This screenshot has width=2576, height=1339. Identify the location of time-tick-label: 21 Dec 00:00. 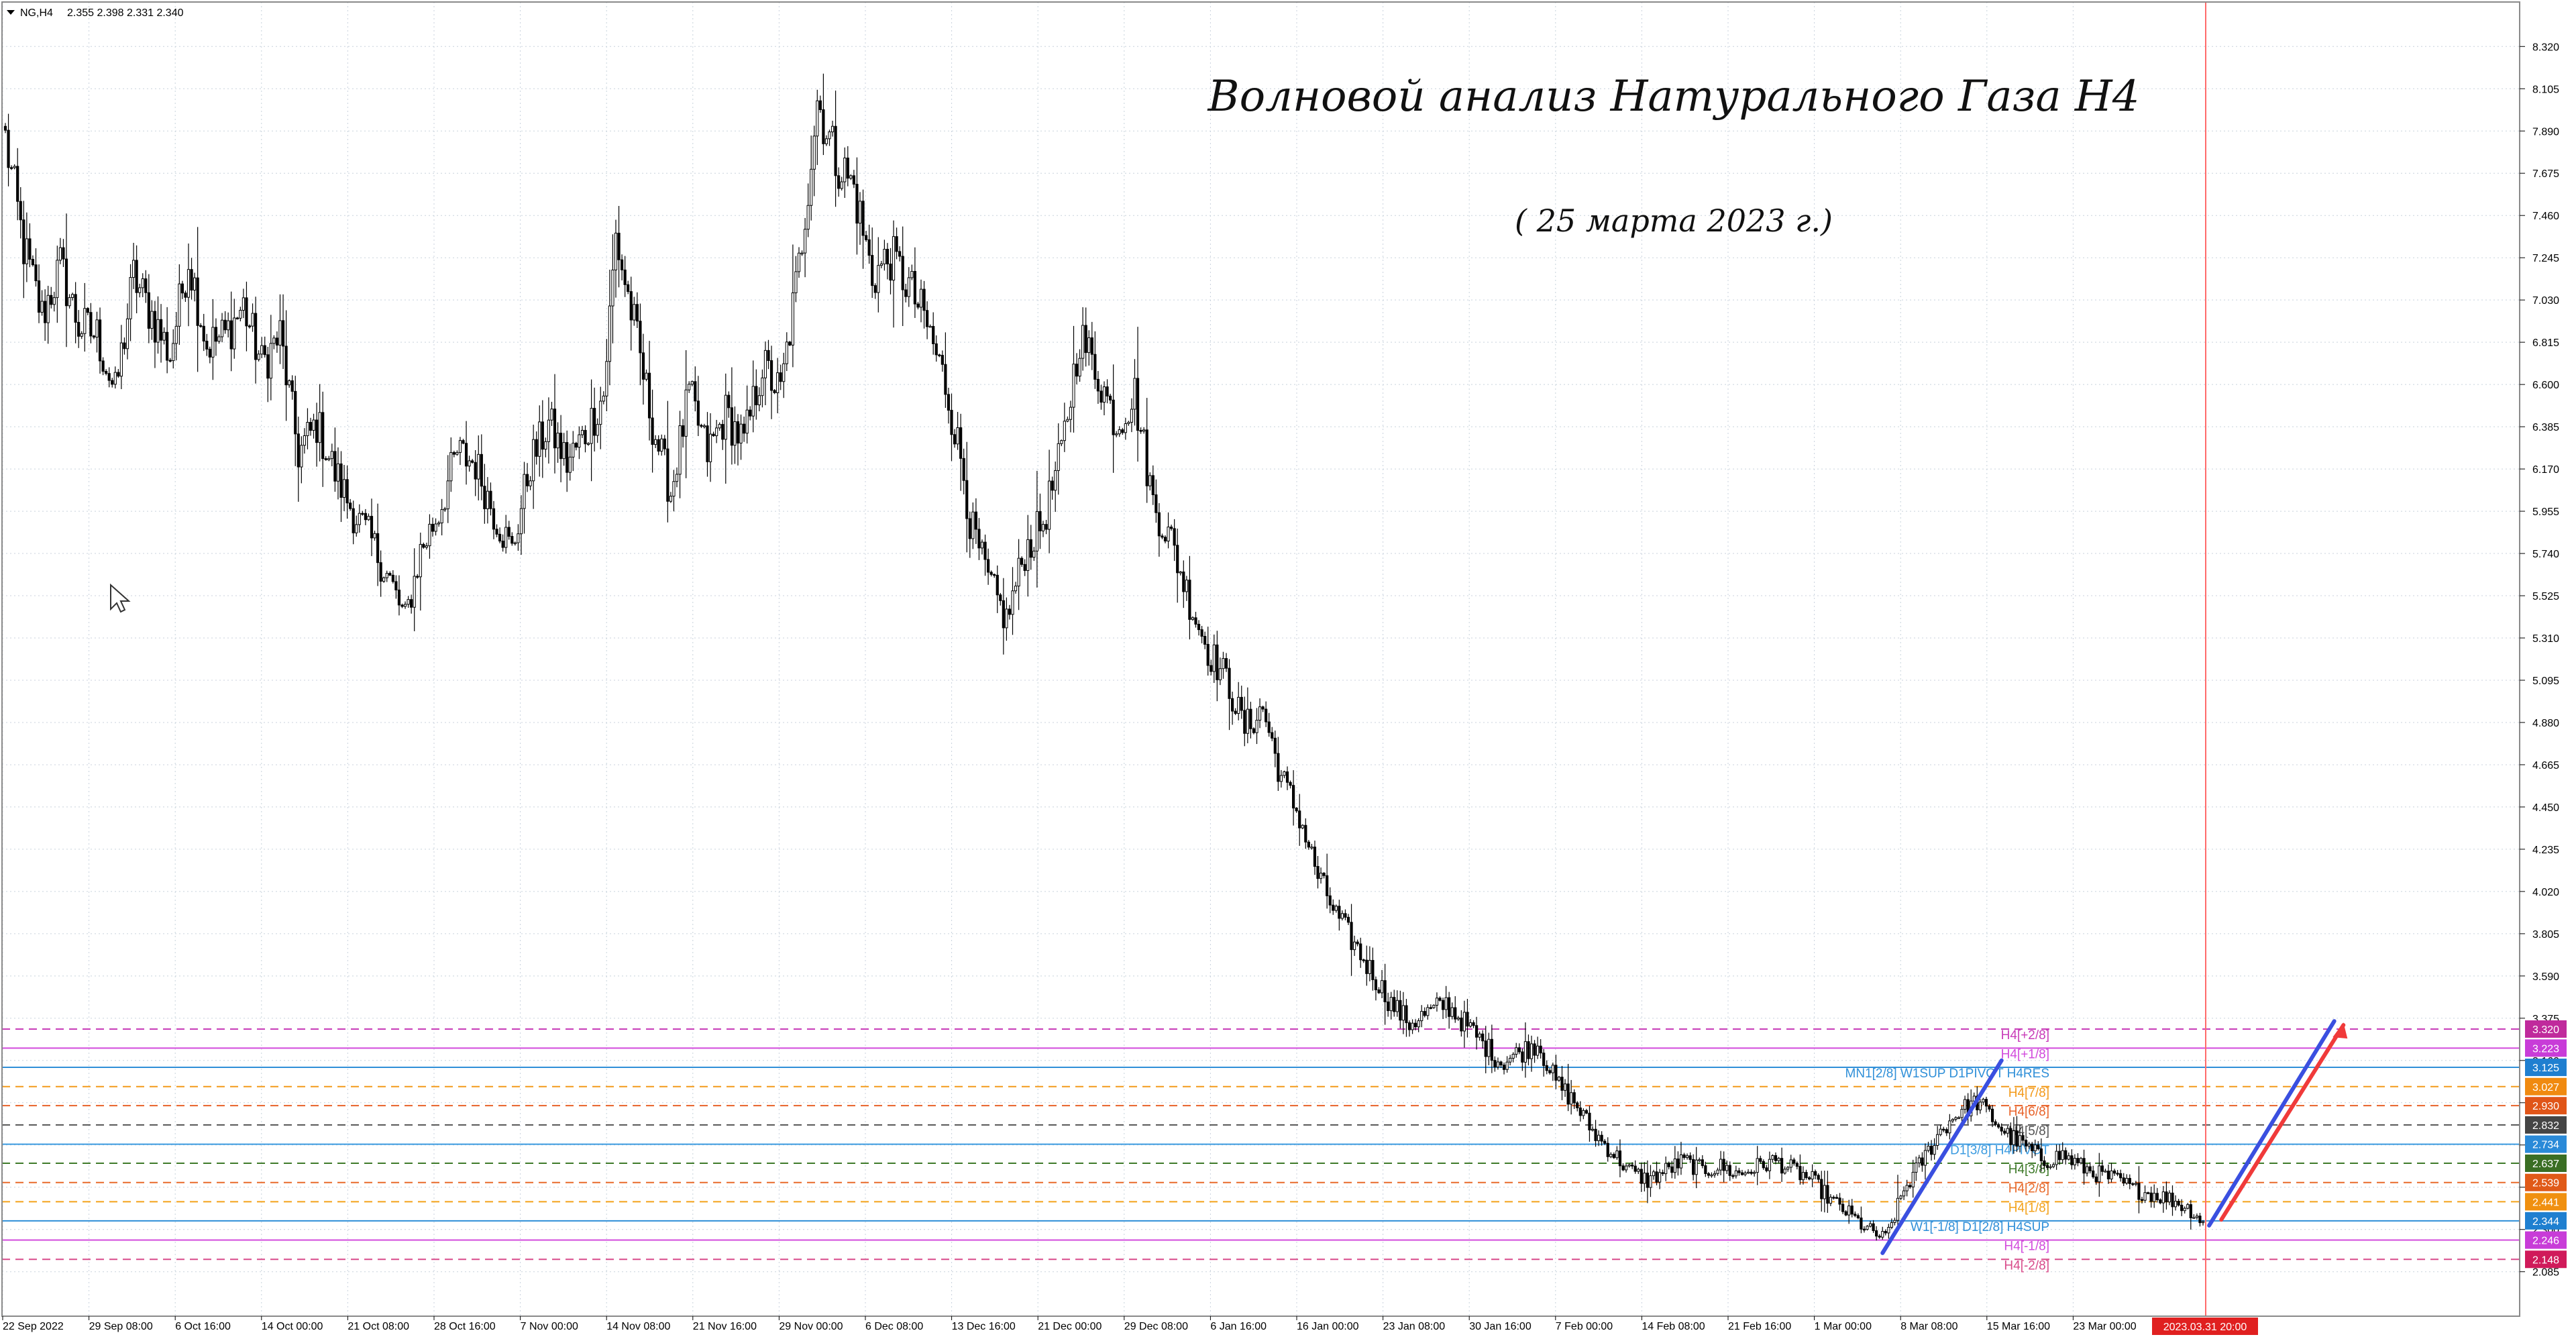
(1070, 1326).